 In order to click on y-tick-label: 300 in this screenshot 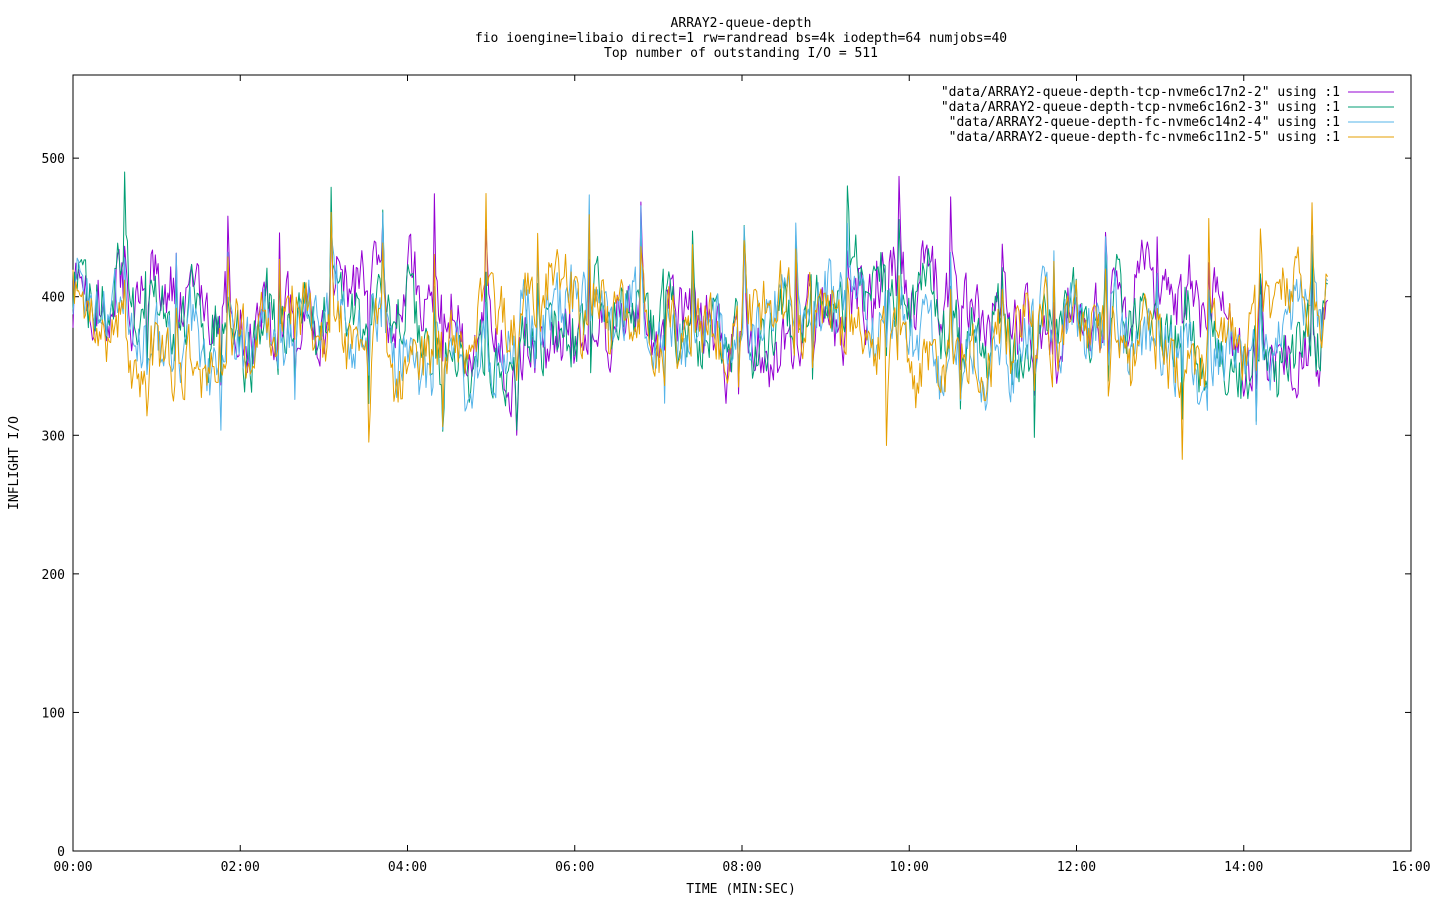, I will do `click(53, 436)`.